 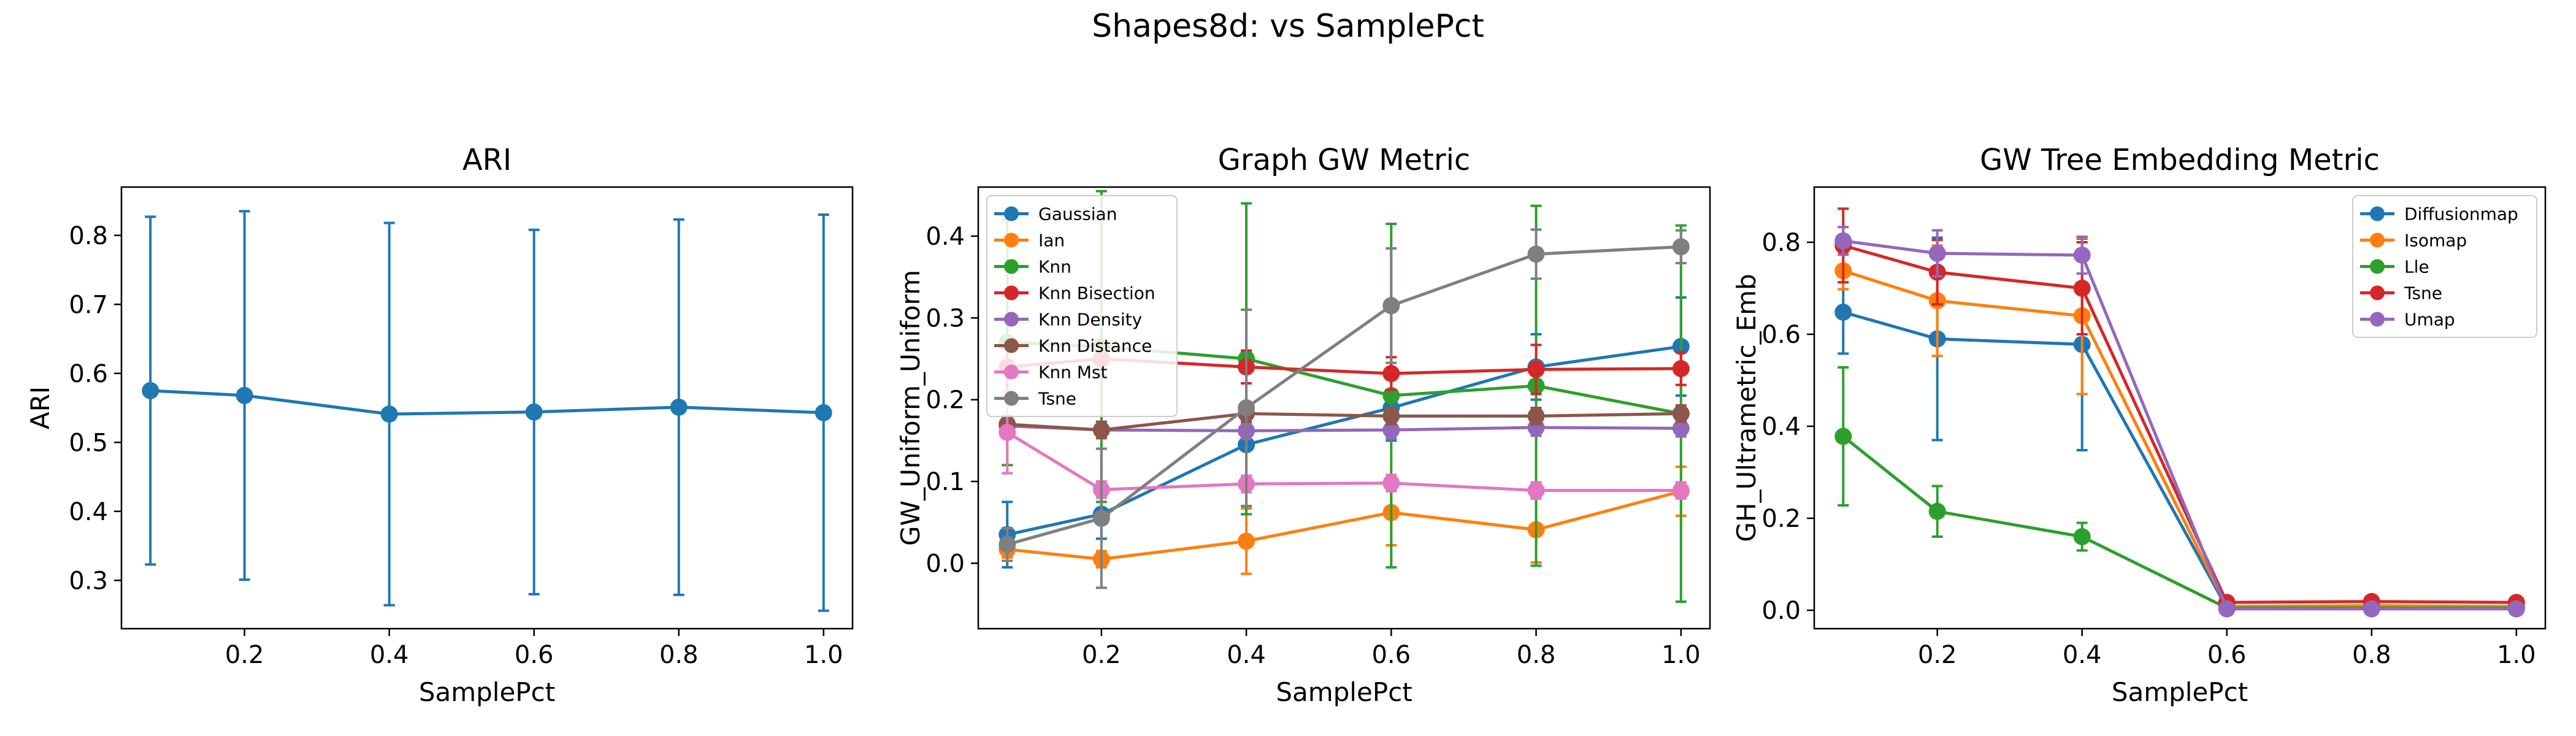 I want to click on legend: Diffusionmap Isomap Lle Tsne Umap, so click(x=2444, y=266).